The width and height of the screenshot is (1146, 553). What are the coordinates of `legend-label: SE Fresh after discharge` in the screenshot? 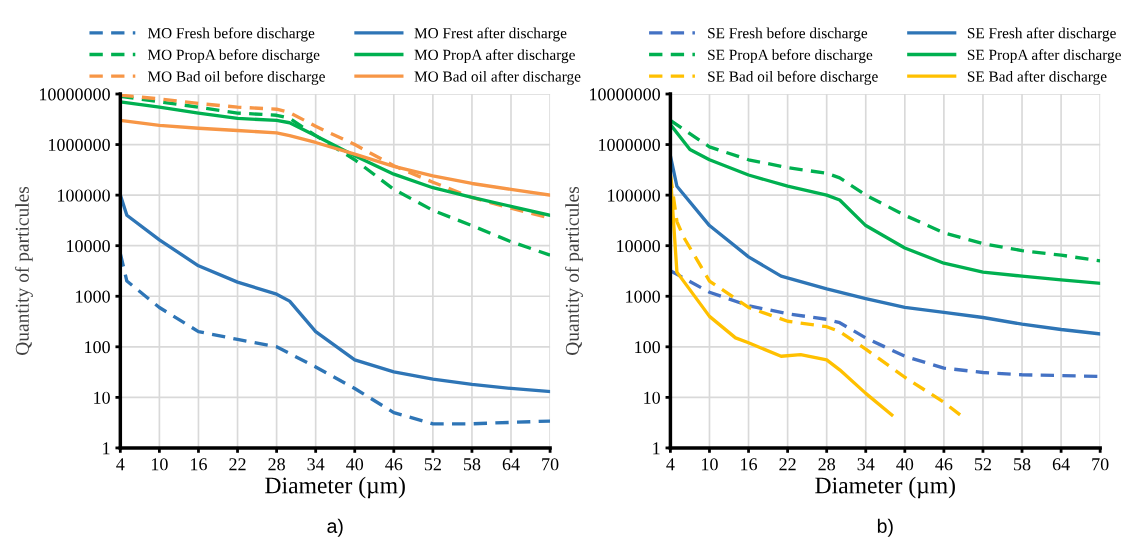 It's located at (1041, 34).